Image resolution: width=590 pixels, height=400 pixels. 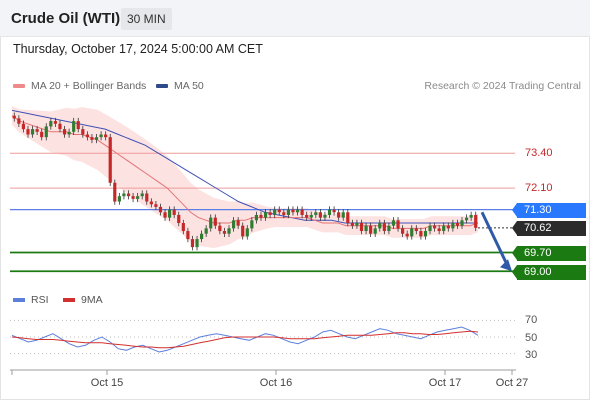 What do you see at coordinates (531, 338) in the screenshot?
I see `rsi-tick-50: 50` at bounding box center [531, 338].